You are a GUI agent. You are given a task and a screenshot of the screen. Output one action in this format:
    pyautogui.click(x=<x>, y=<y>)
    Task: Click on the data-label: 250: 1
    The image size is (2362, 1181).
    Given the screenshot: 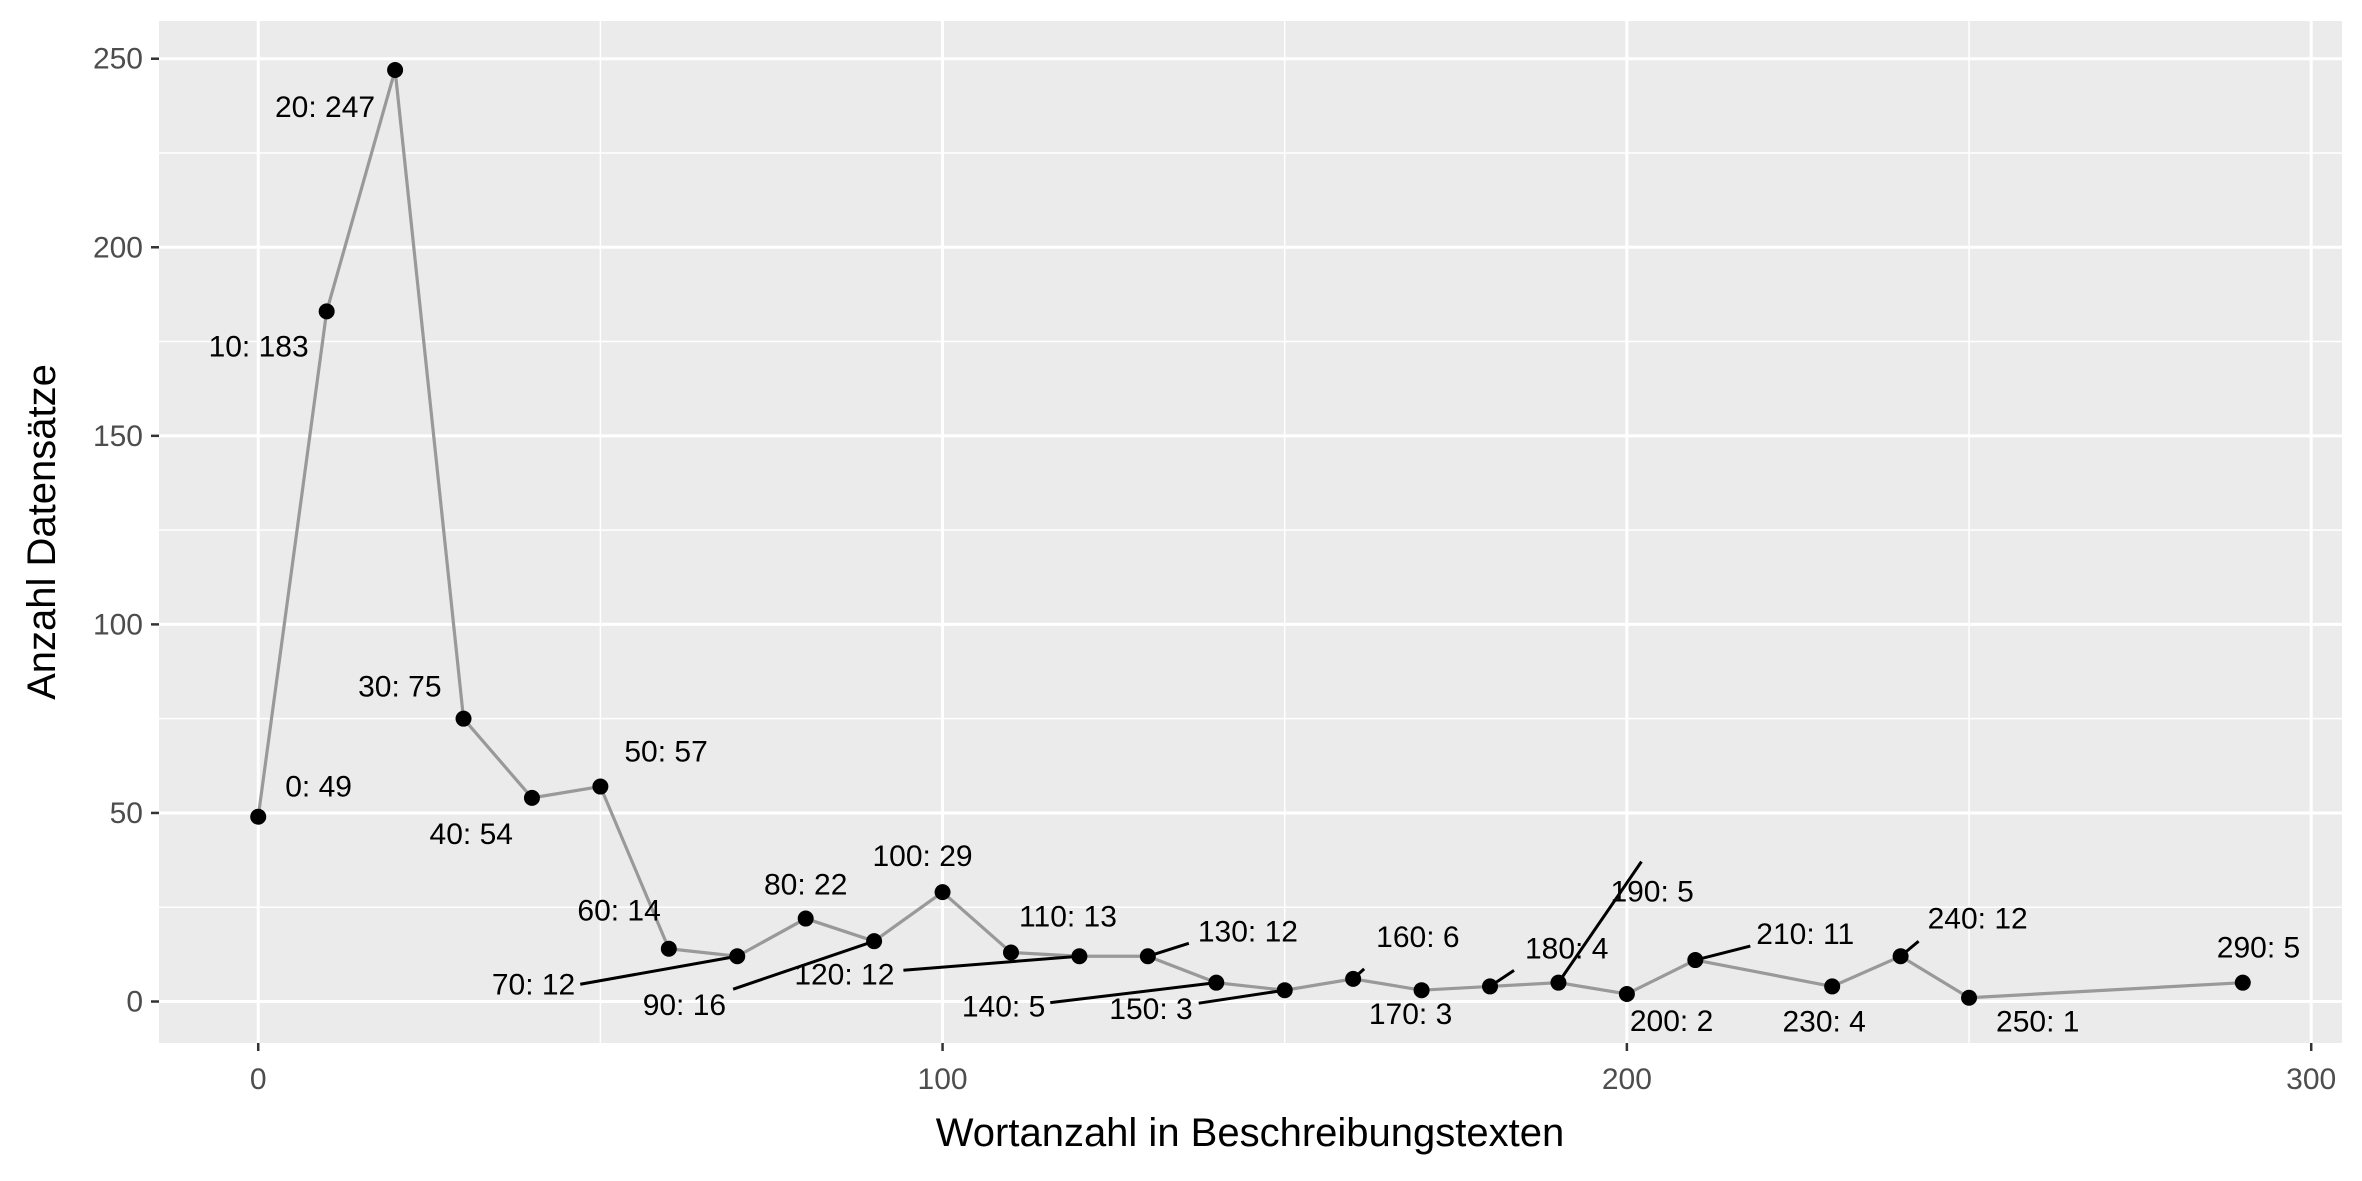 What is the action you would take?
    pyautogui.click(x=2037, y=1022)
    